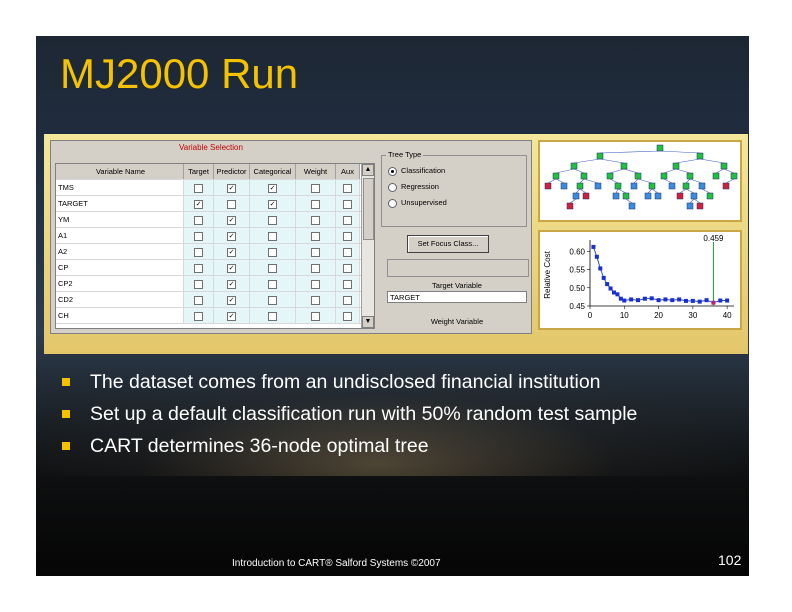 This screenshot has width=792, height=612. Describe the element at coordinates (120, 219) in the screenshot. I see `variable-name-cell: YM` at that location.